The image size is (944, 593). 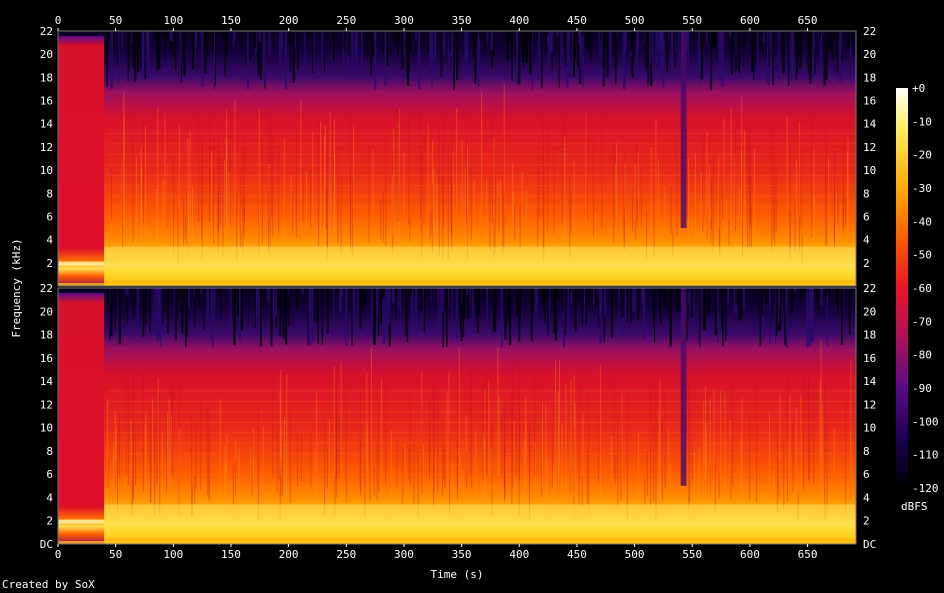 I want to click on y-axis-label: Frequency (kHz), so click(x=16, y=287).